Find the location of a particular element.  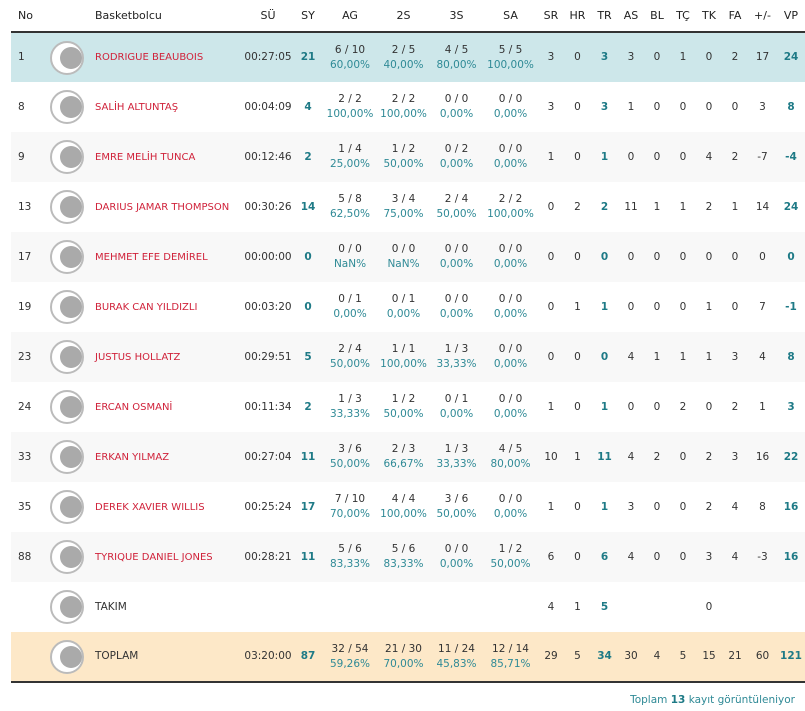

column-header: SR is located at coordinates (551, 16).